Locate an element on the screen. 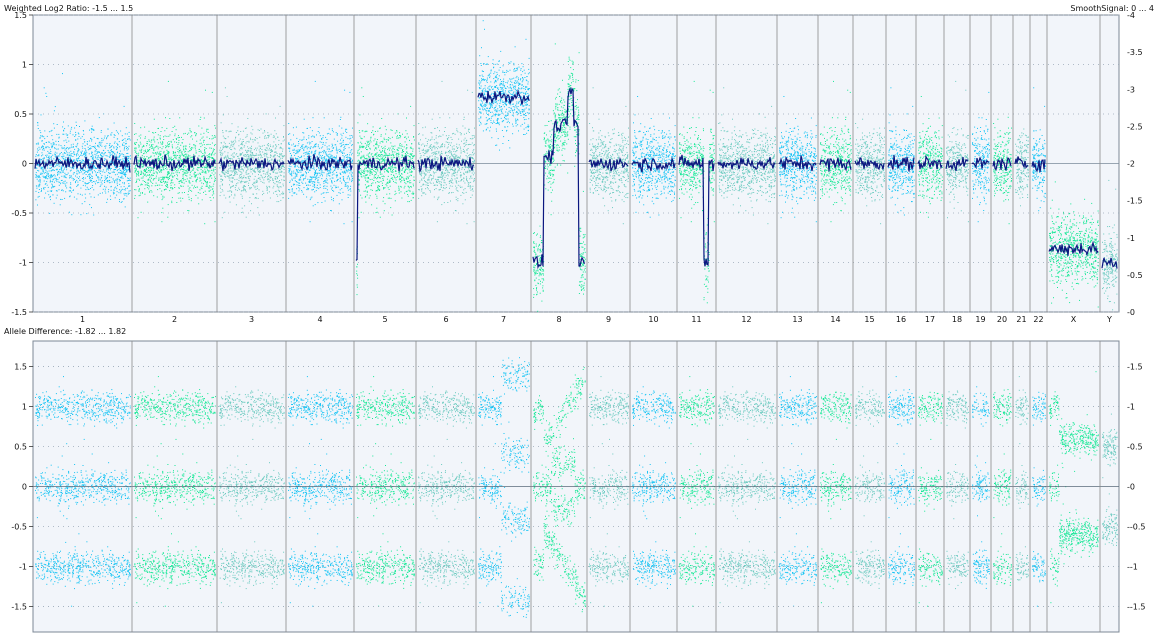 The width and height of the screenshot is (1159, 633). chromosome-label-21: 21 is located at coordinates (1021, 319).